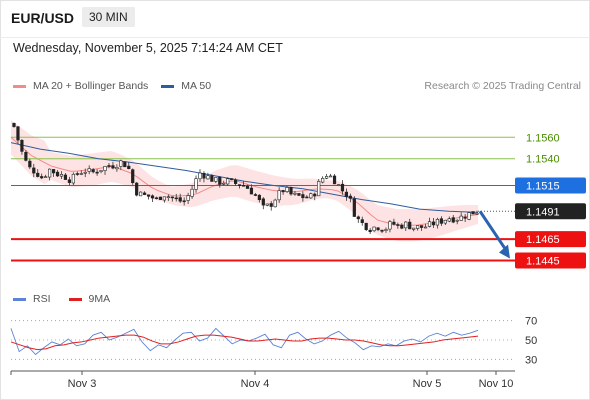 This screenshot has width=590, height=400. I want to click on rsi-swatch, so click(19, 299).